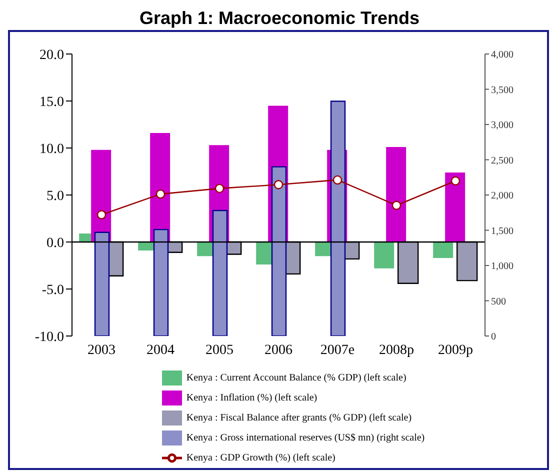 The image size is (559, 474). Describe the element at coordinates (502, 196) in the screenshot. I see `y2-tick-label: 2,000` at that location.